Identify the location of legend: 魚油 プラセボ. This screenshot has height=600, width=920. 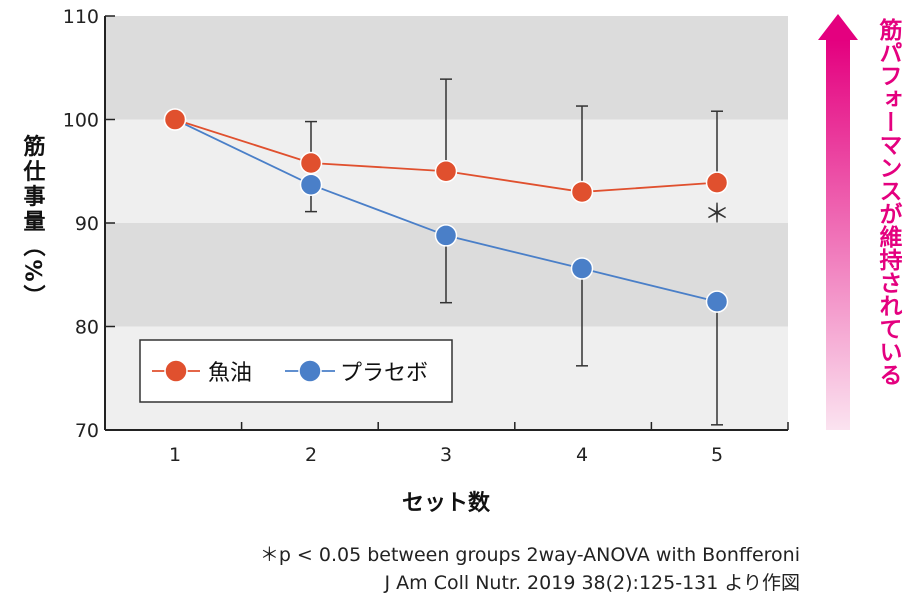
(296, 371).